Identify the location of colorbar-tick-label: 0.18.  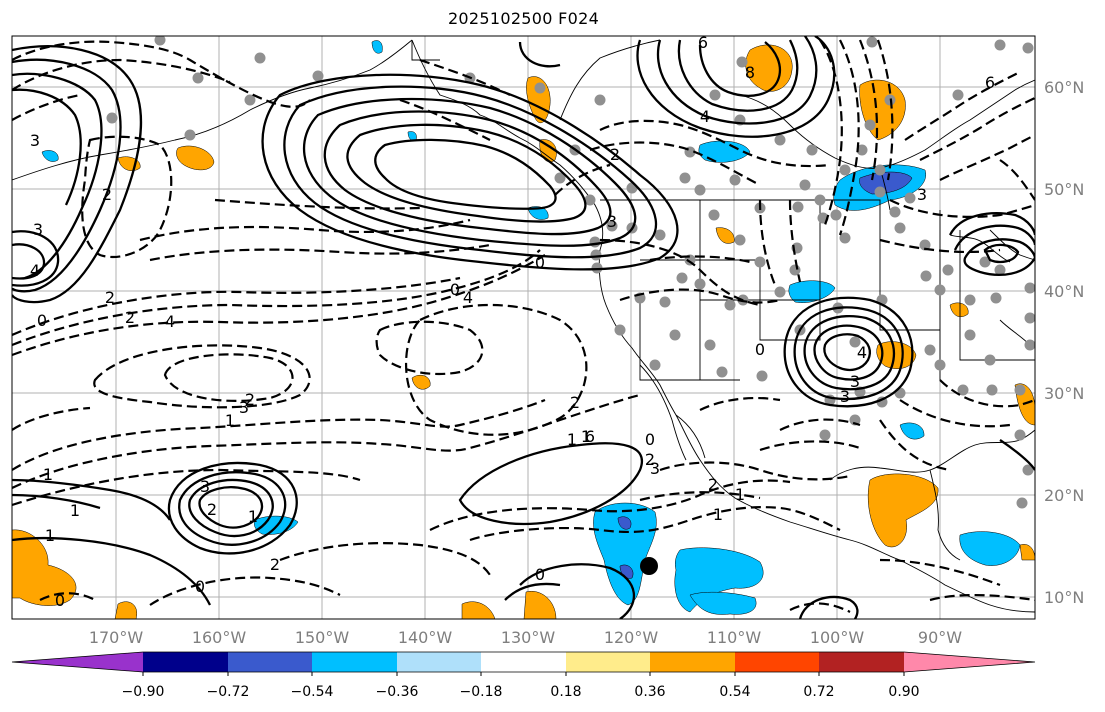
(565, 692).